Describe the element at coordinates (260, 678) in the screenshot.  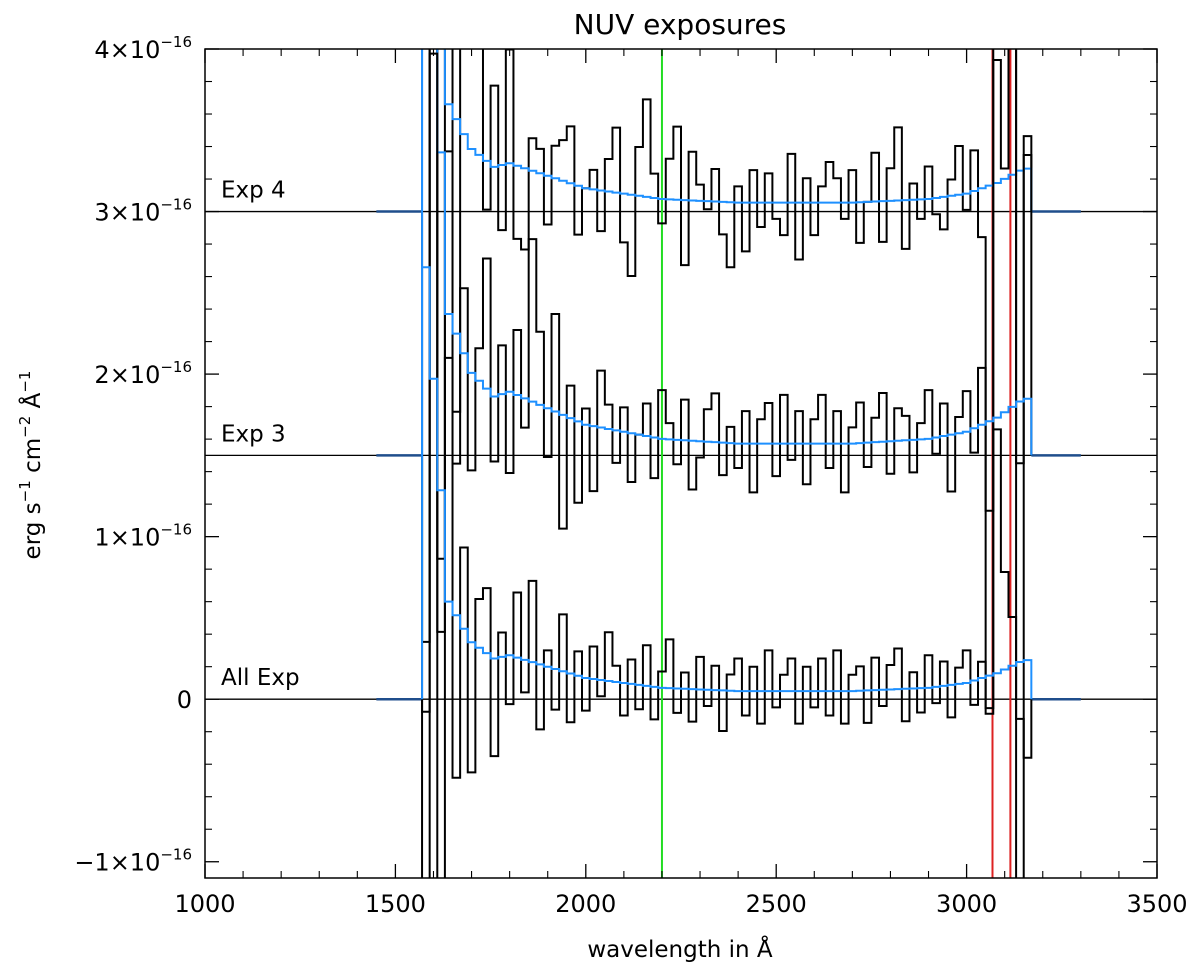
I see `offset-label-2: All Exp` at that location.